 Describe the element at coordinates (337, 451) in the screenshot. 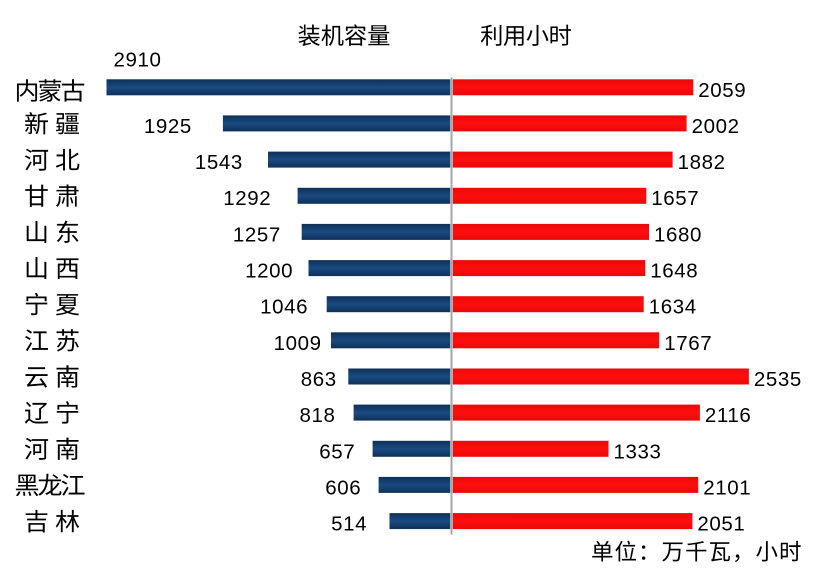

I see `svg-text: 657` at that location.